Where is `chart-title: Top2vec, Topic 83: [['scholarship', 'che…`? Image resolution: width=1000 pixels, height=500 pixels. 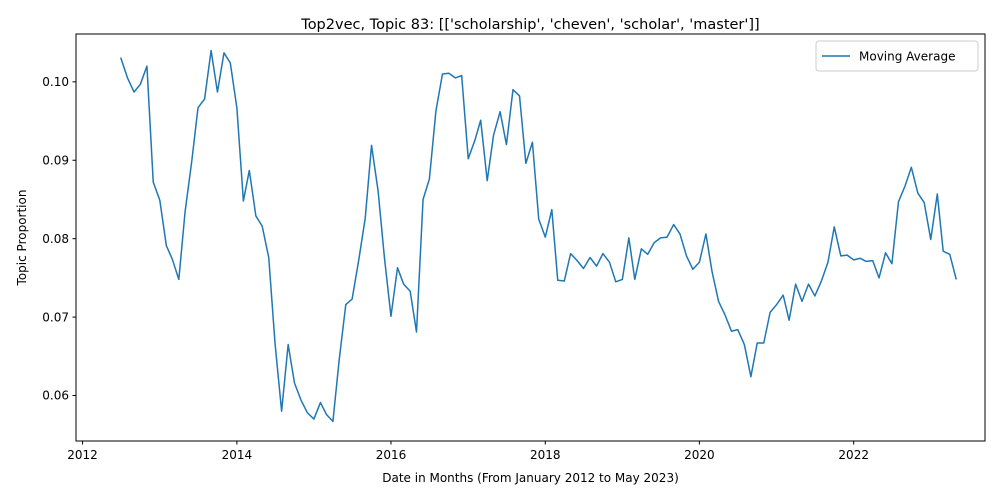 chart-title: Top2vec, Topic 83: [['scholarship', 'che… is located at coordinates (529, 25).